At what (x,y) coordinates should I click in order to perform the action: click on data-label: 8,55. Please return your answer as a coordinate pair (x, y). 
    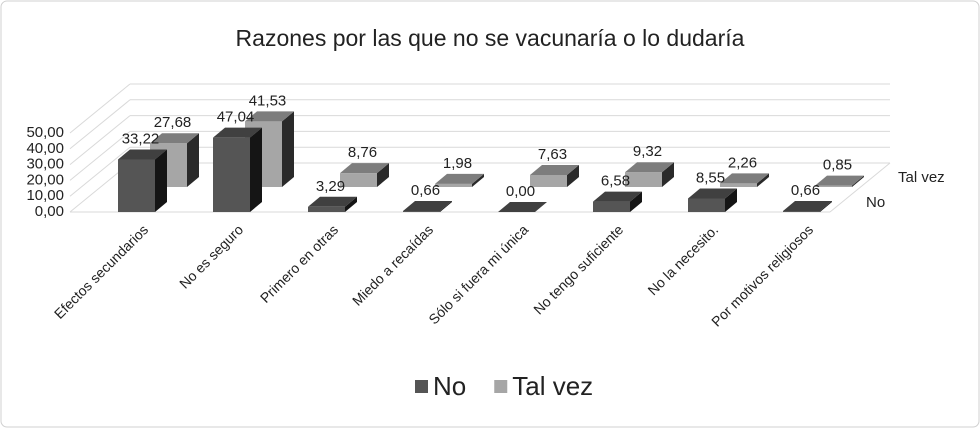
    Looking at the image, I should click on (710, 177).